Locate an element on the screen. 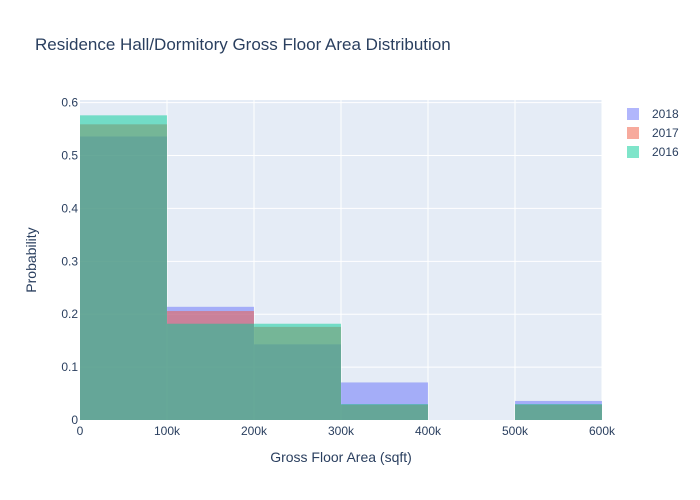 The image size is (700, 500). x-tick-label: 300k is located at coordinates (341, 431).